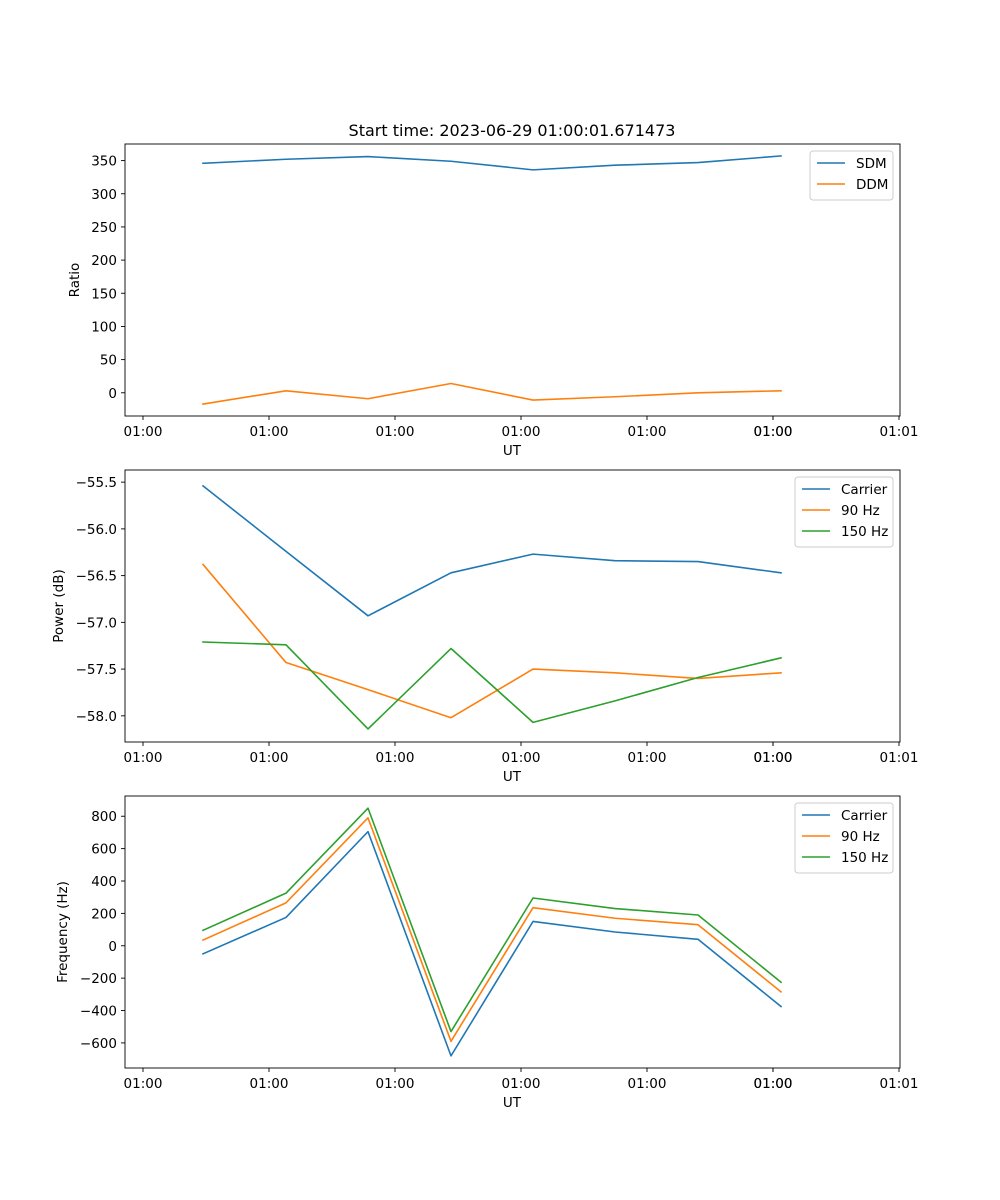  What do you see at coordinates (872, 185) in the screenshot?
I see `legend-label: DDM` at bounding box center [872, 185].